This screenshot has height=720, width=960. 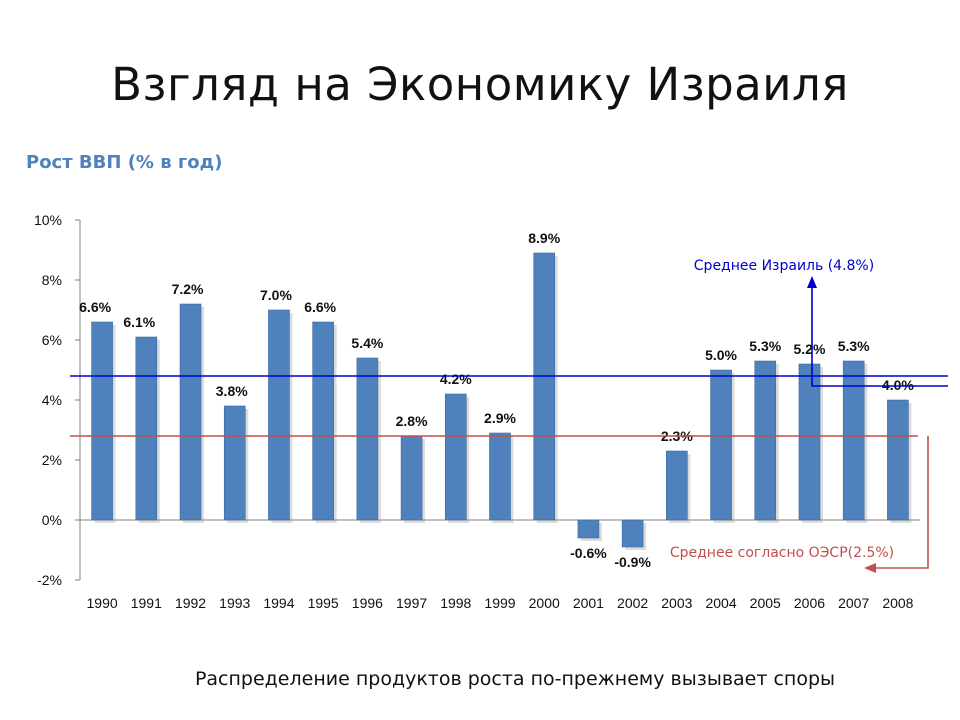 What do you see at coordinates (455, 603) in the screenshot?
I see `x-tick-label: 1998` at bounding box center [455, 603].